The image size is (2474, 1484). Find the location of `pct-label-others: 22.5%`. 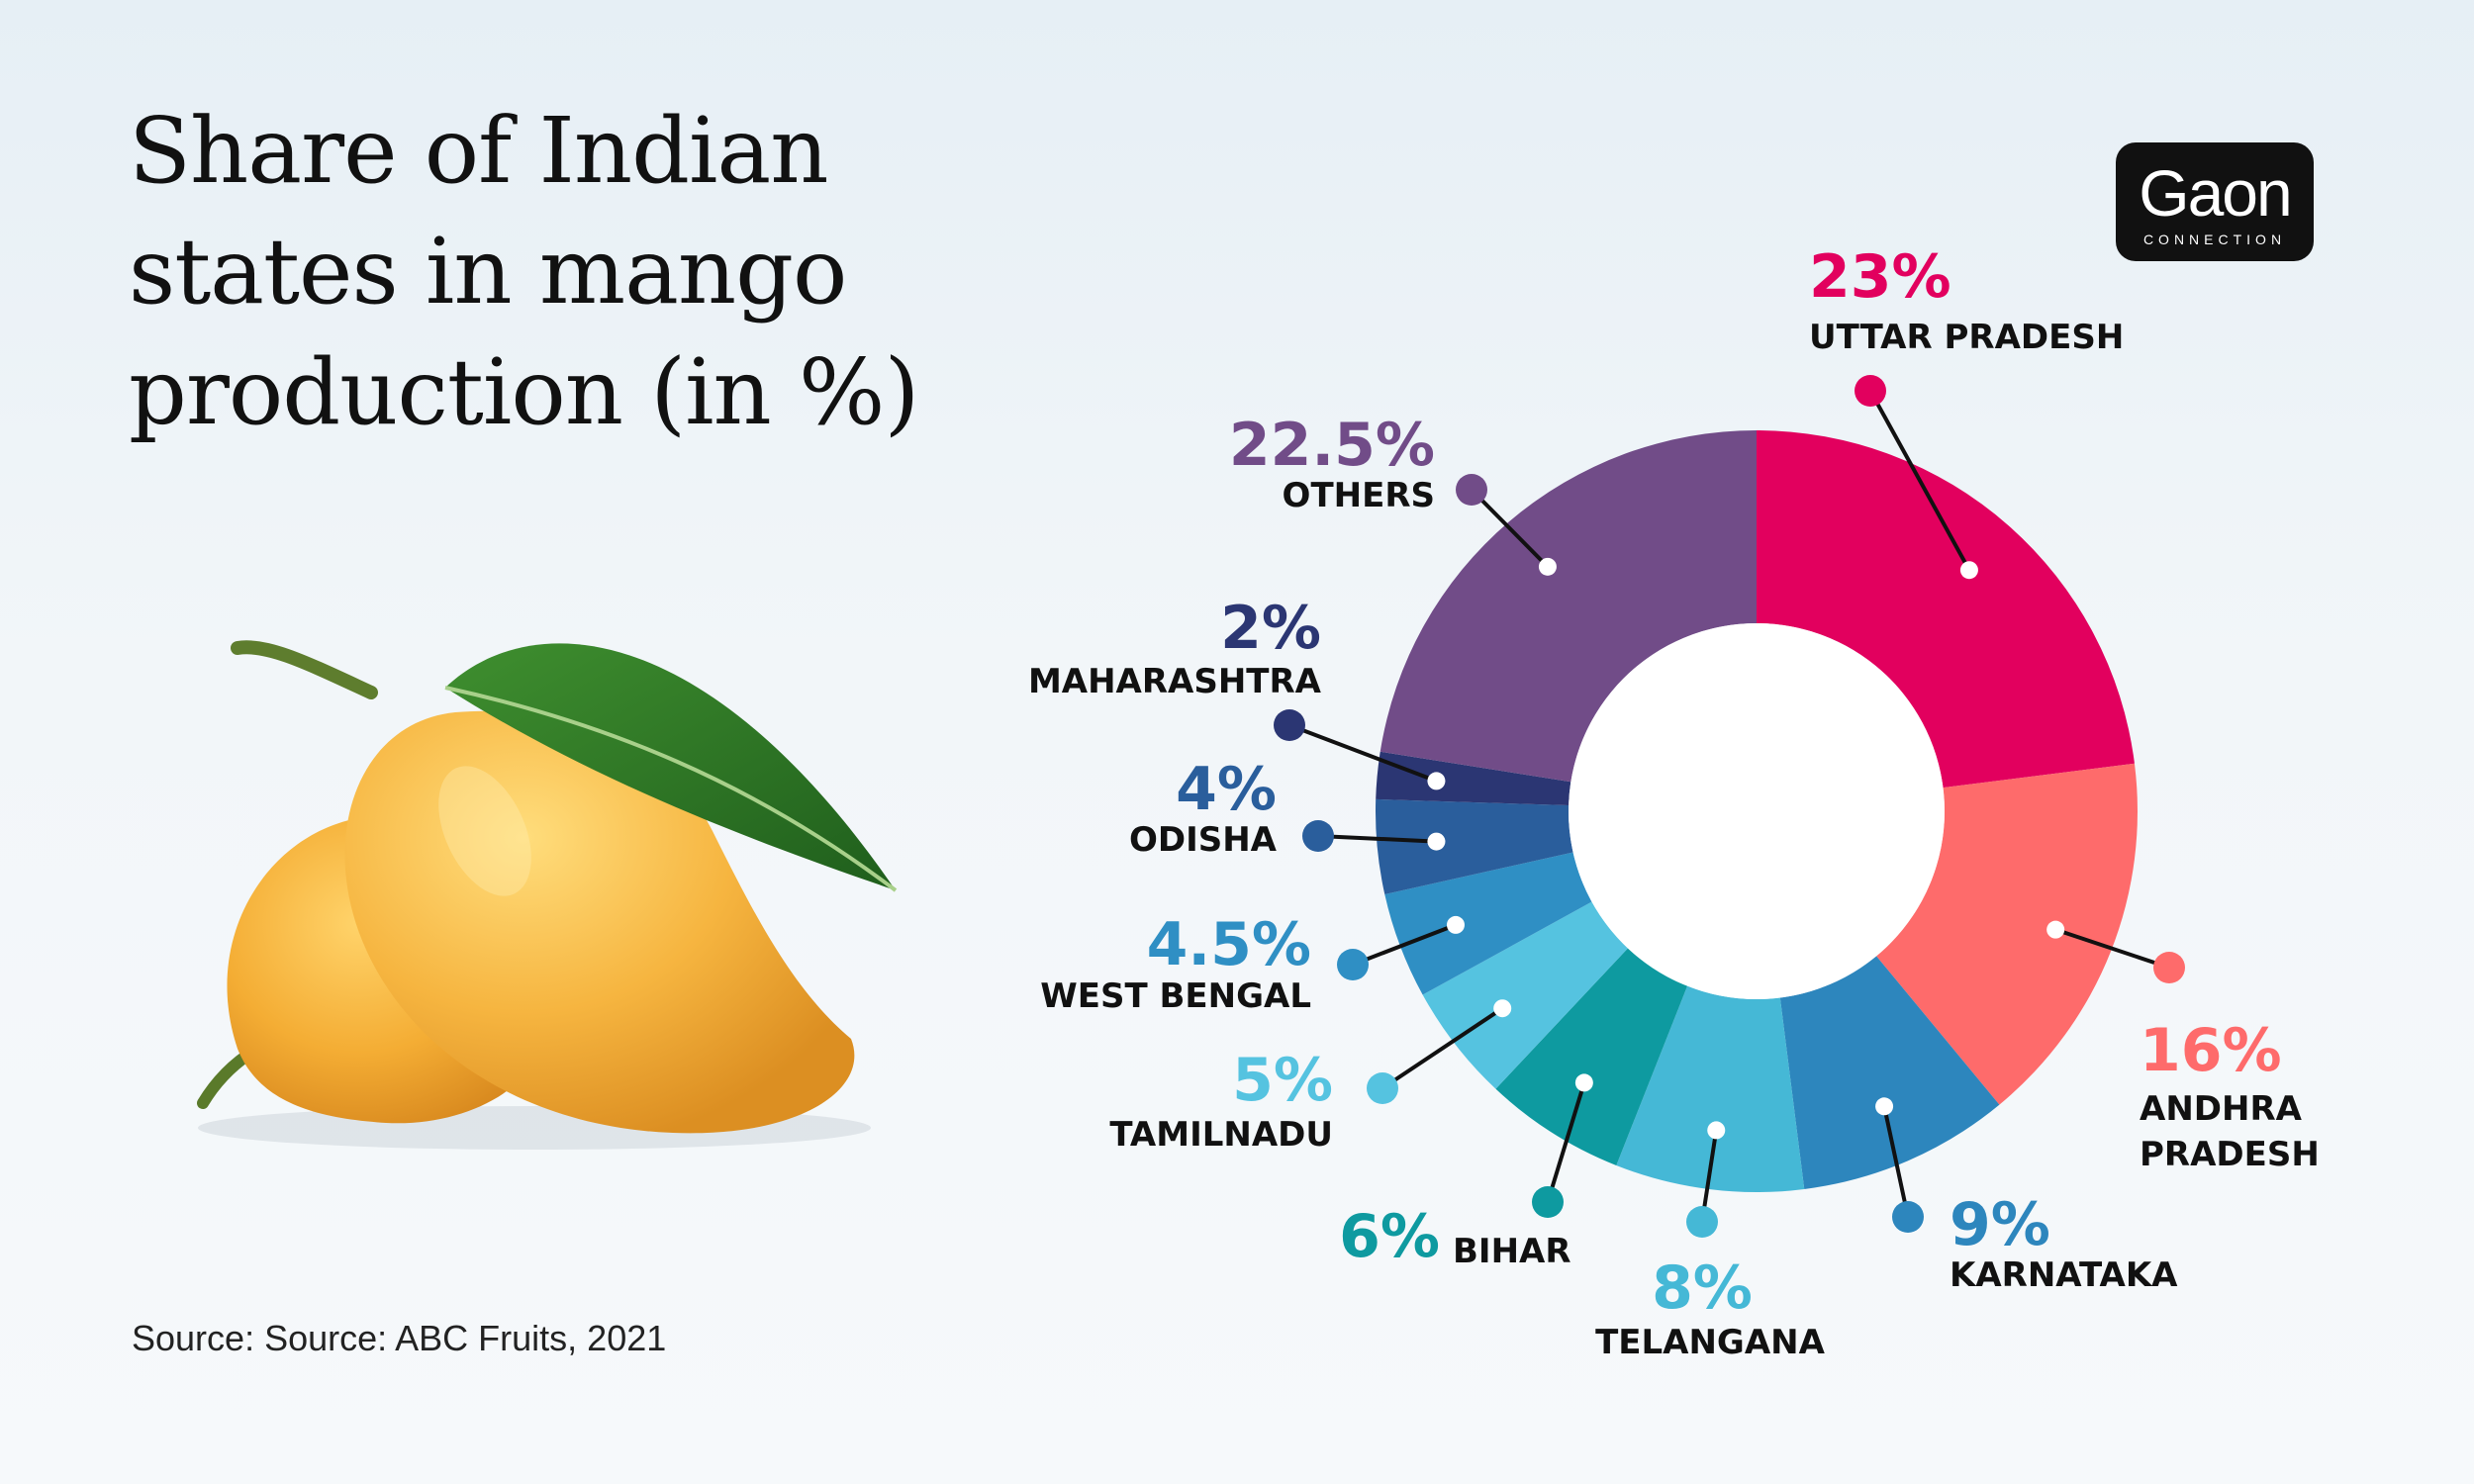

pct-label-others: 22.5% is located at coordinates (1332, 445).